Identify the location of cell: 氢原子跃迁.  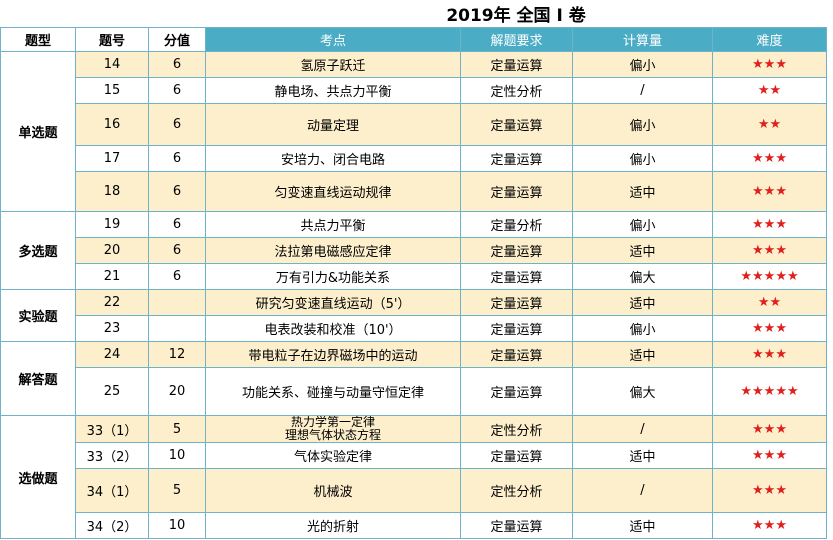
(333, 64).